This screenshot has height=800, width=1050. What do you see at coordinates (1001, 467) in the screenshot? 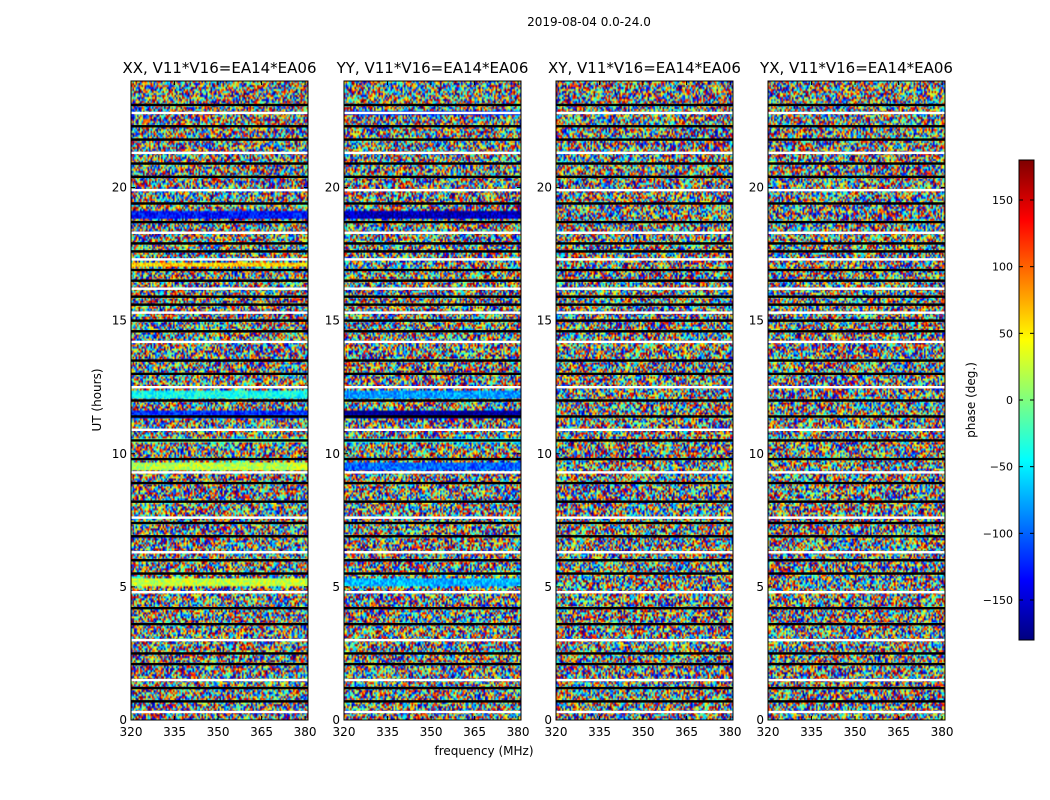
I see `colorbar-tick-label: −50` at bounding box center [1001, 467].